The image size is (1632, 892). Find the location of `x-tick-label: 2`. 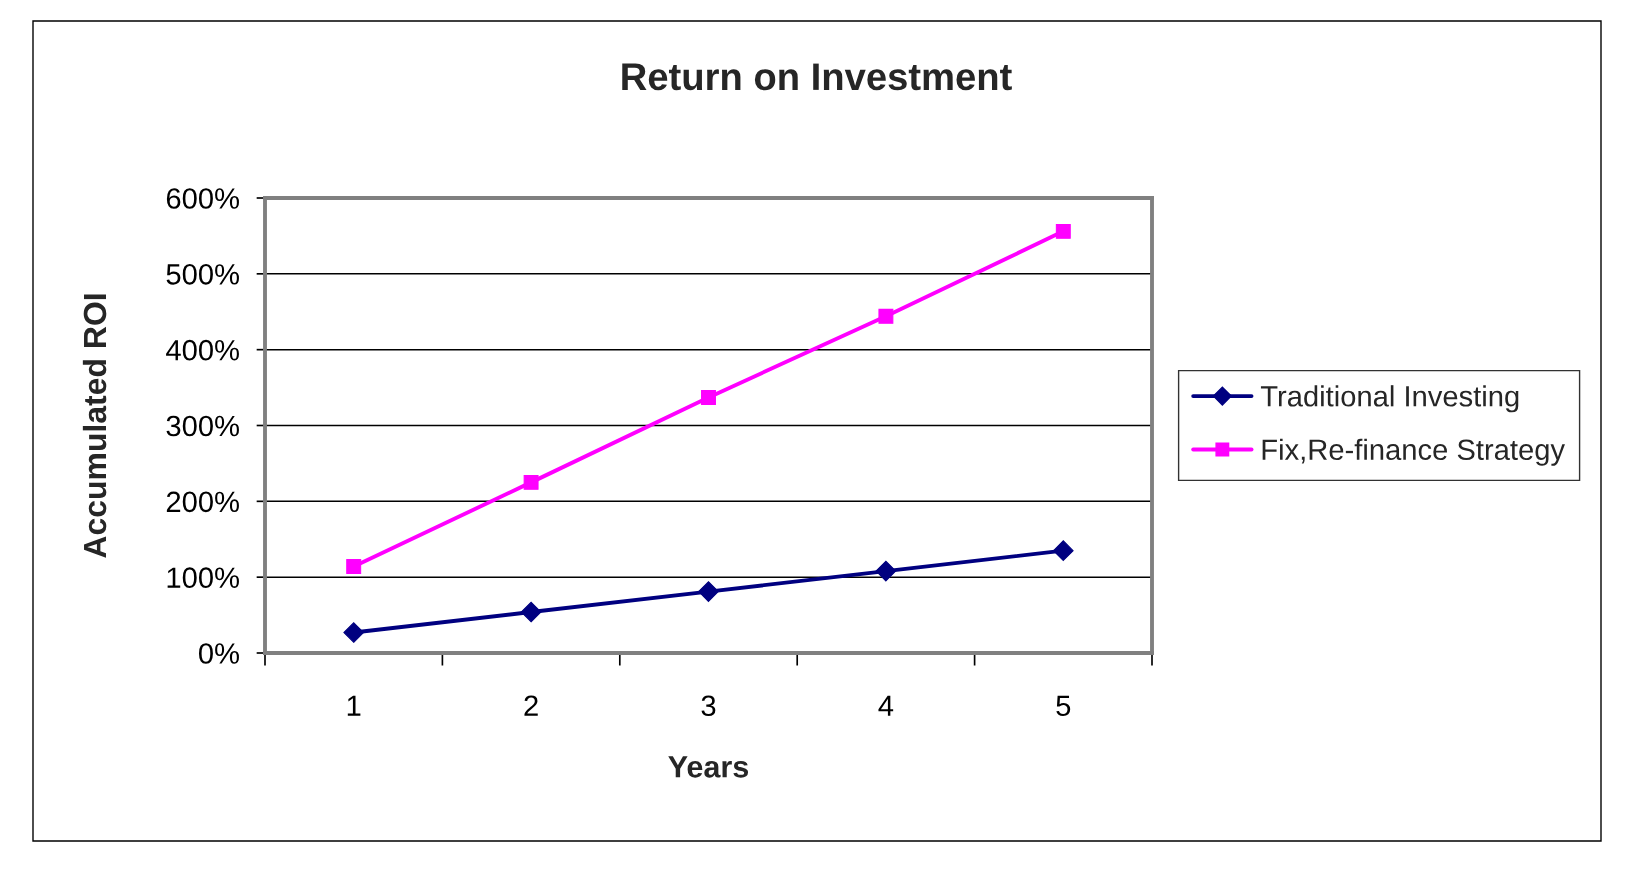

x-tick-label: 2 is located at coordinates (531, 705).